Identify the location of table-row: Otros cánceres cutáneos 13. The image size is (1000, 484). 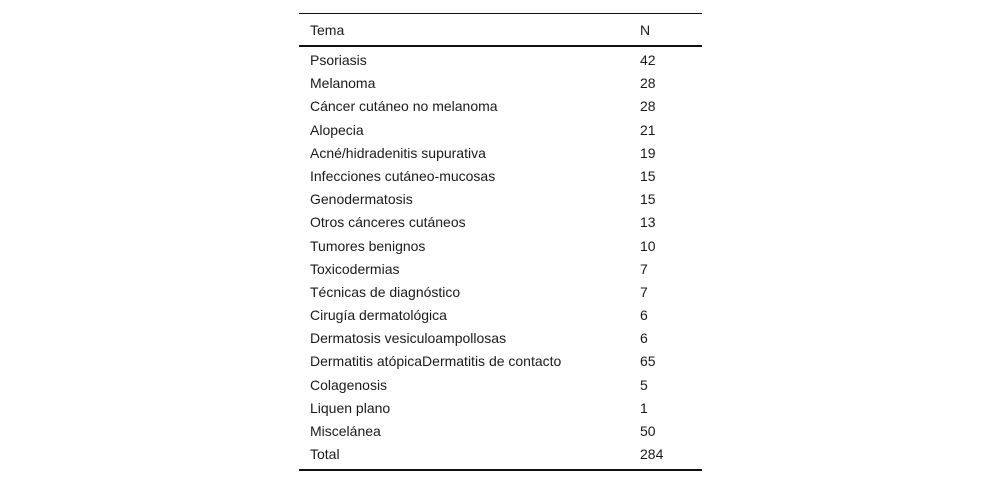
(500, 222).